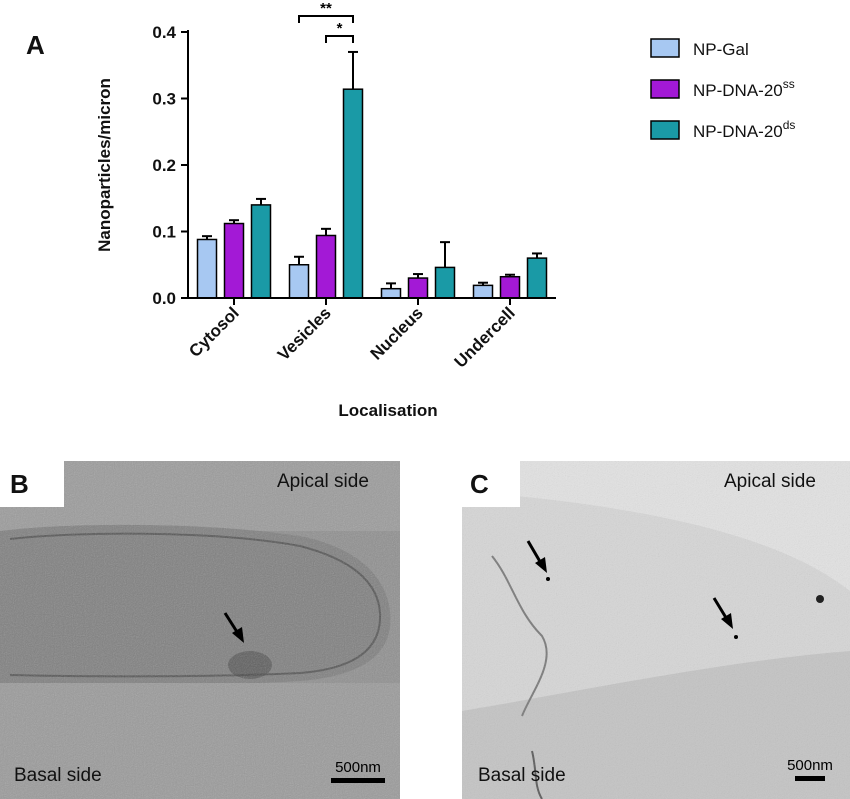 Image resolution: width=850 pixels, height=799 pixels. What do you see at coordinates (340, 28) in the screenshot?
I see `significance-label: *` at bounding box center [340, 28].